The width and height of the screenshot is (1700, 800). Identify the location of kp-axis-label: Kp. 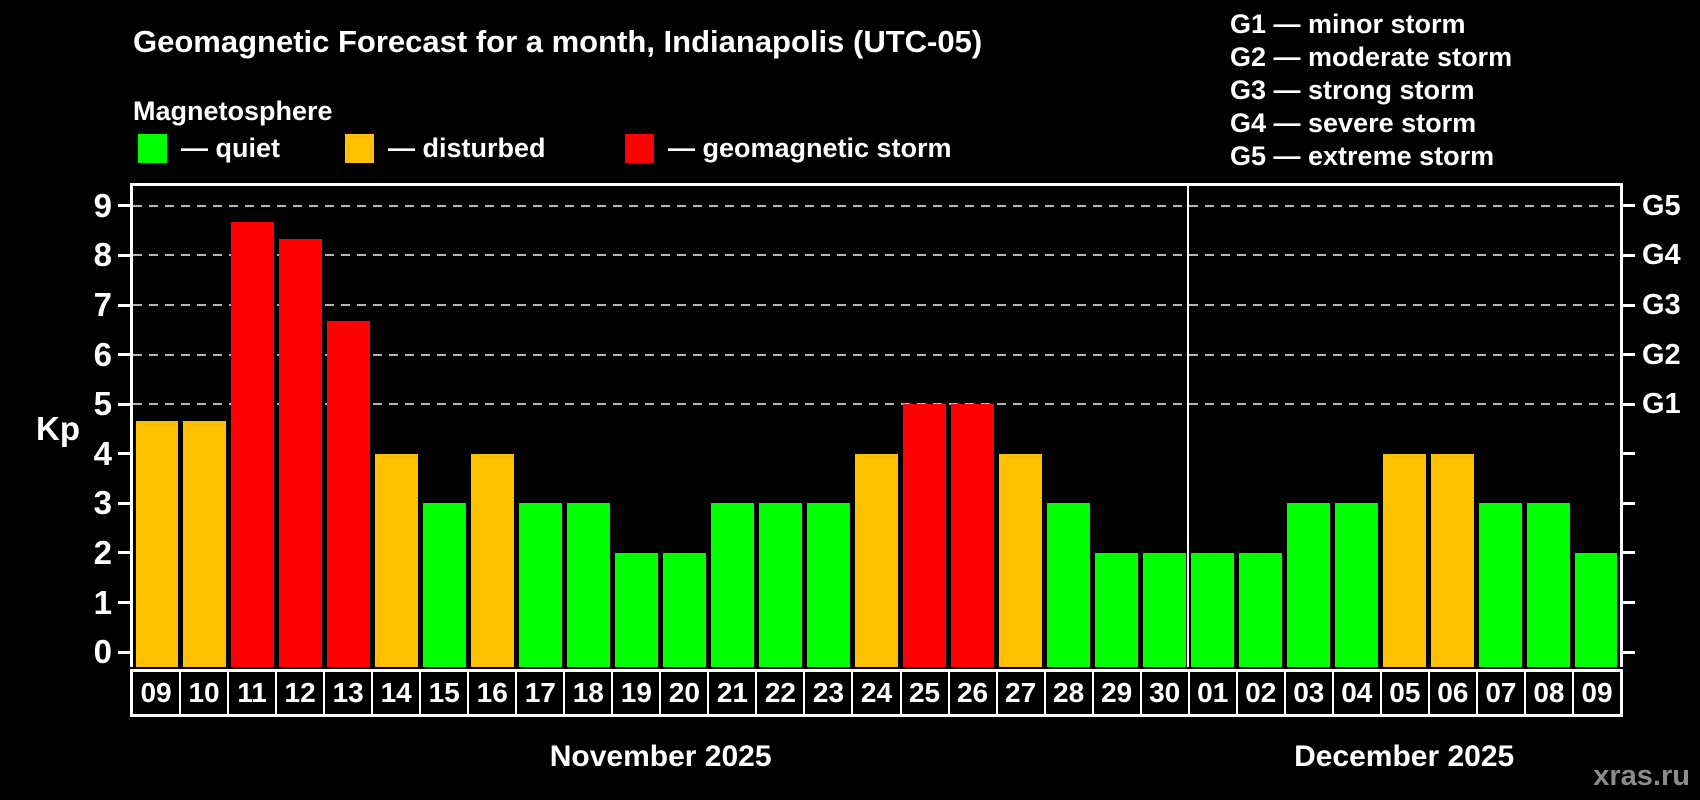
(58, 428).